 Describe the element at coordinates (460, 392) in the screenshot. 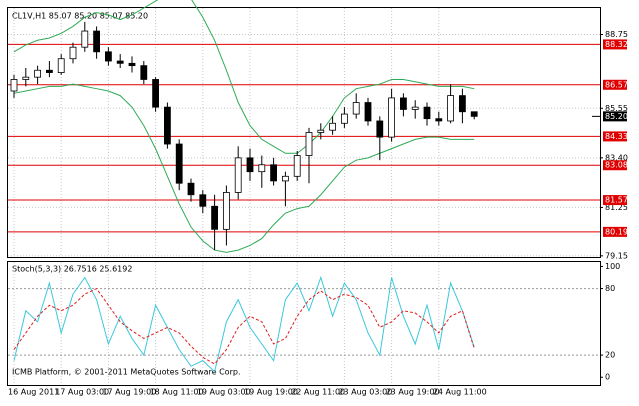

I see `x-tick-label: 24 Aug 11:00` at that location.